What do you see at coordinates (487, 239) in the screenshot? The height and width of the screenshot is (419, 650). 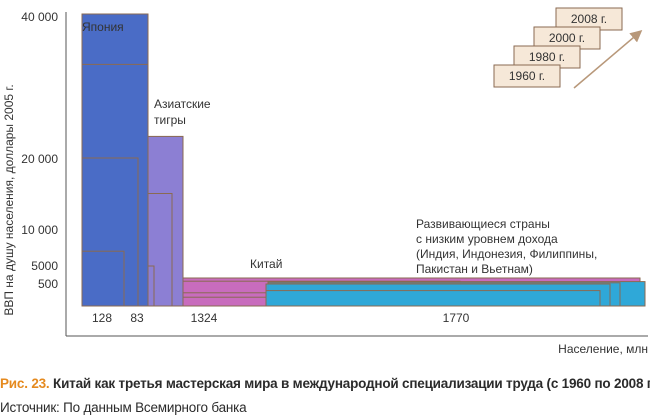 I see `group-label-developing-line: с низким уровнем дохода` at bounding box center [487, 239].